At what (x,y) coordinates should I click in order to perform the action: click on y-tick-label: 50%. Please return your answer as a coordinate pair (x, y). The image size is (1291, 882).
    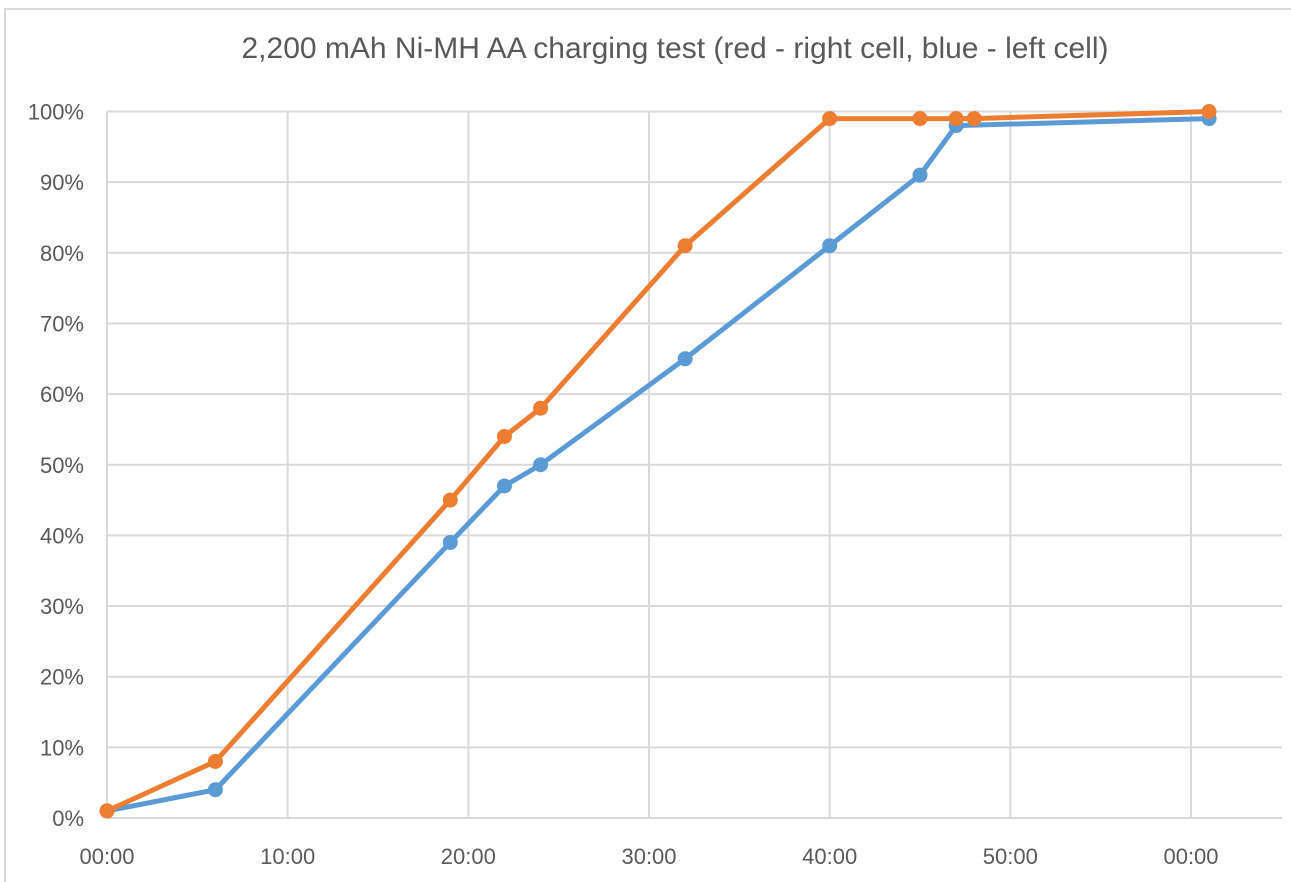
    Looking at the image, I should click on (62, 465).